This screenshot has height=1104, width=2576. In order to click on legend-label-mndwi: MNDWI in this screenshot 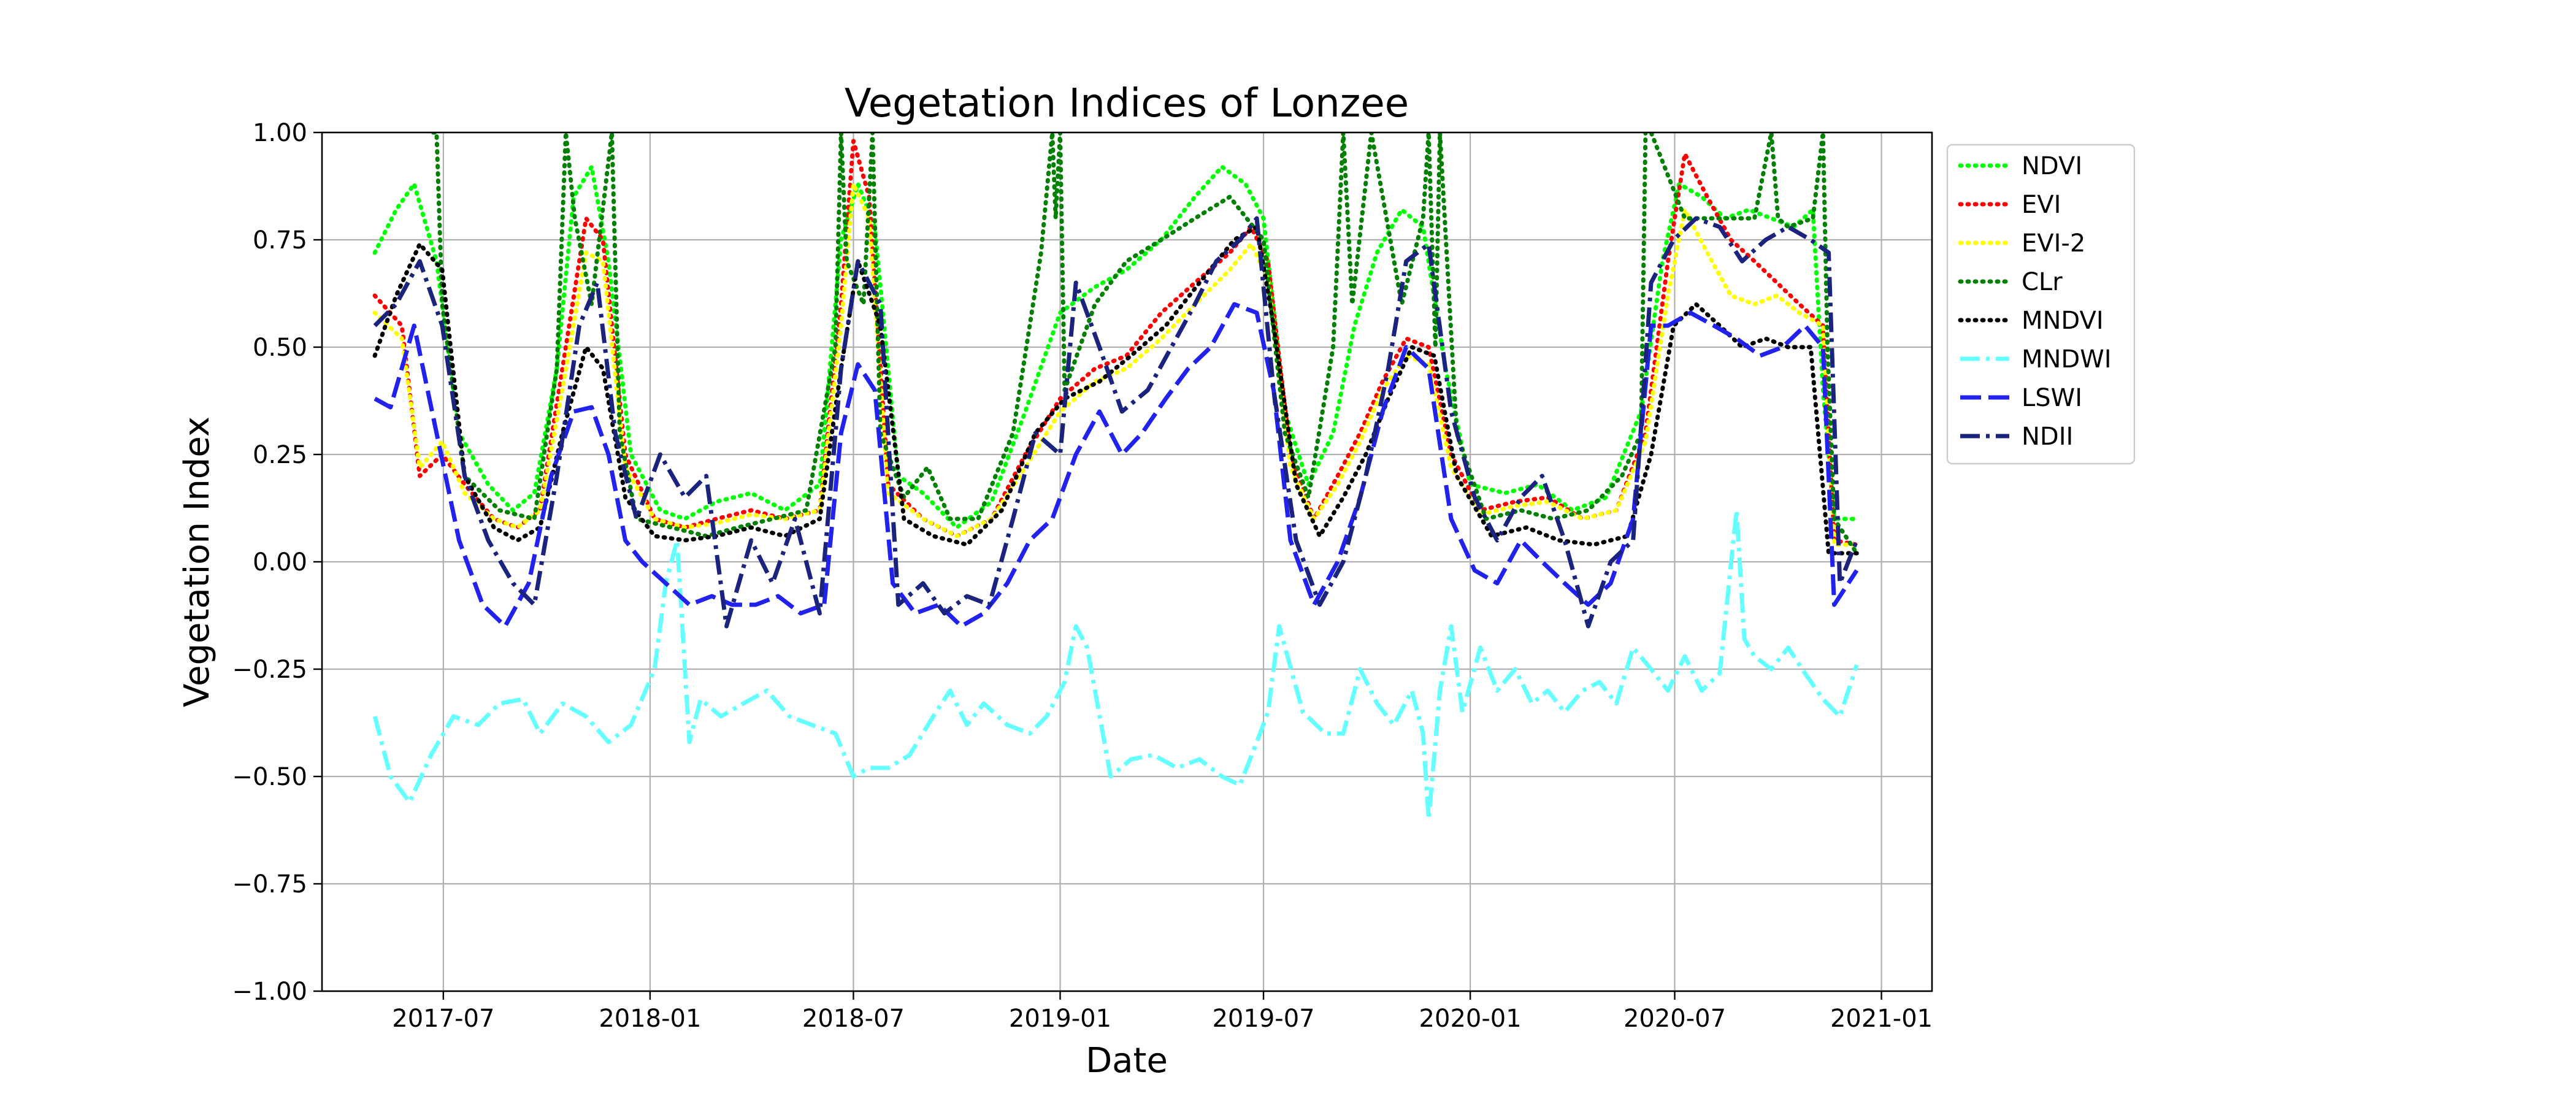, I will do `click(2067, 359)`.